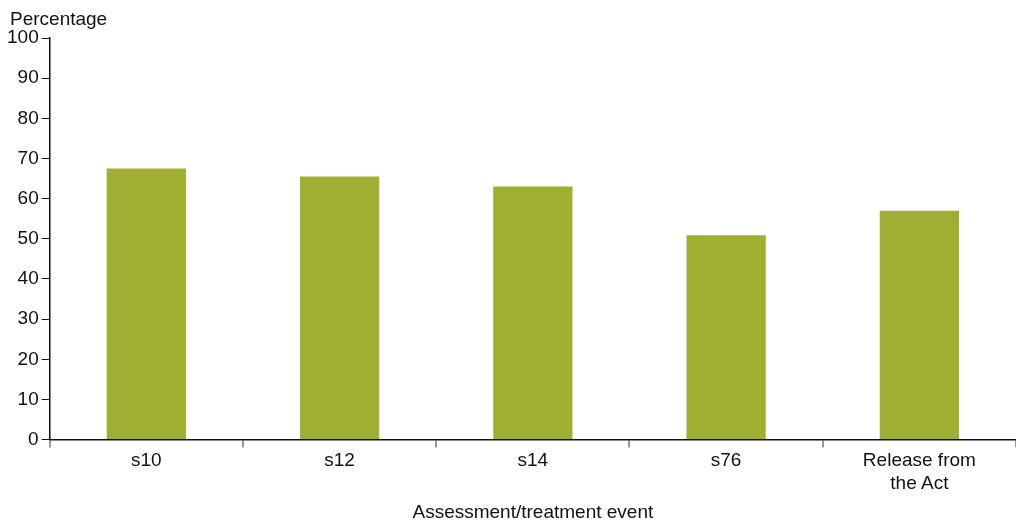 The width and height of the screenshot is (1016, 524). What do you see at coordinates (28, 238) in the screenshot?
I see `y-tick-label: 50` at bounding box center [28, 238].